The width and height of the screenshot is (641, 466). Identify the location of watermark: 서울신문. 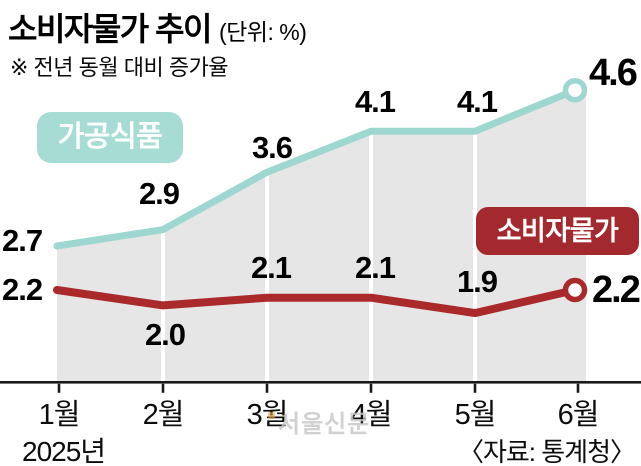
(324, 424).